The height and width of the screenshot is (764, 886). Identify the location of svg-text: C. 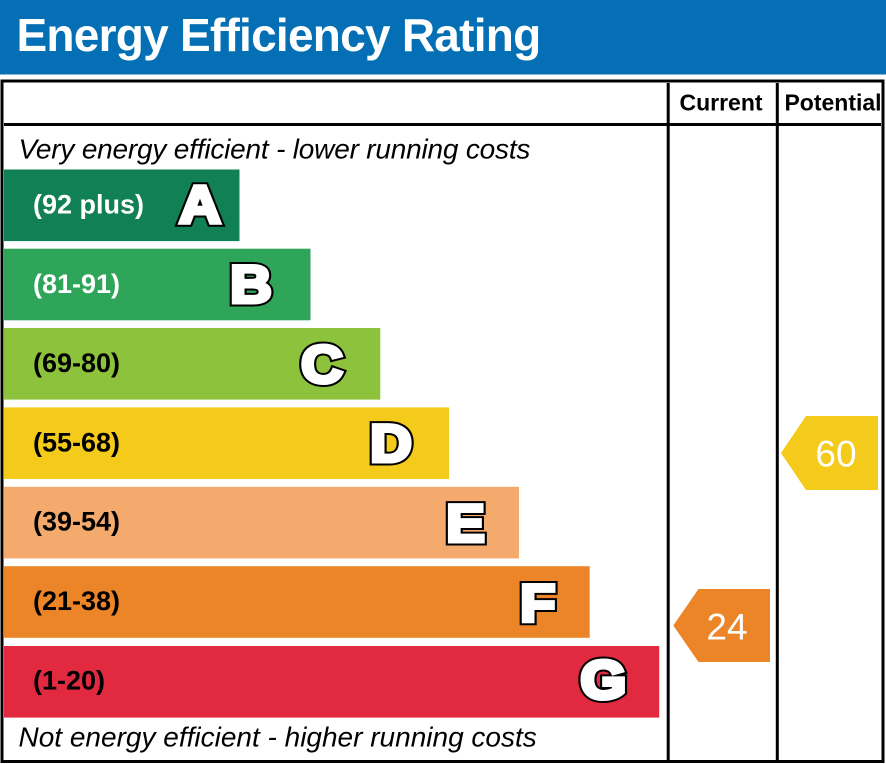
(322, 364).